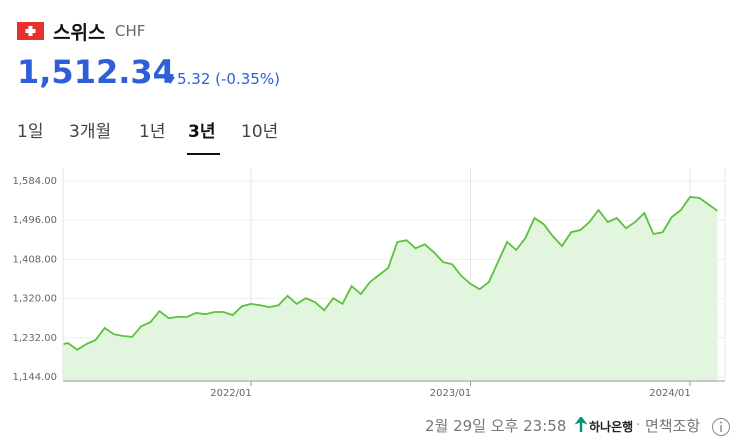 Image resolution: width=747 pixels, height=444 pixels. I want to click on disclaimer-link: 면책조항, so click(673, 426).